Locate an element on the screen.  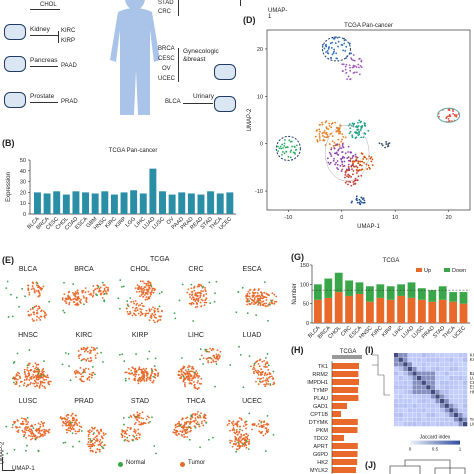
bar-up is located at coordinates (328, 310).